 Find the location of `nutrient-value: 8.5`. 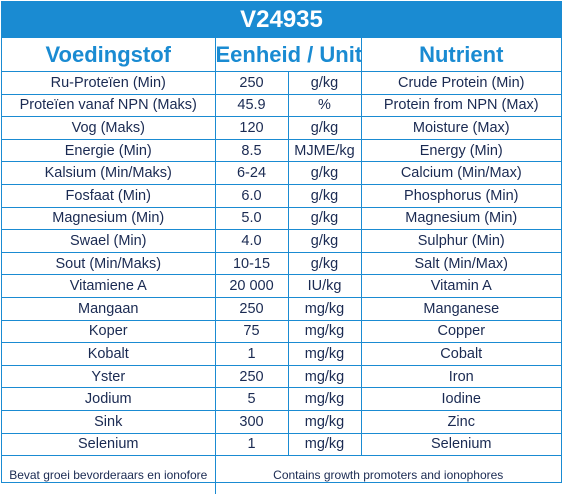

nutrient-value: 8.5 is located at coordinates (251, 150).